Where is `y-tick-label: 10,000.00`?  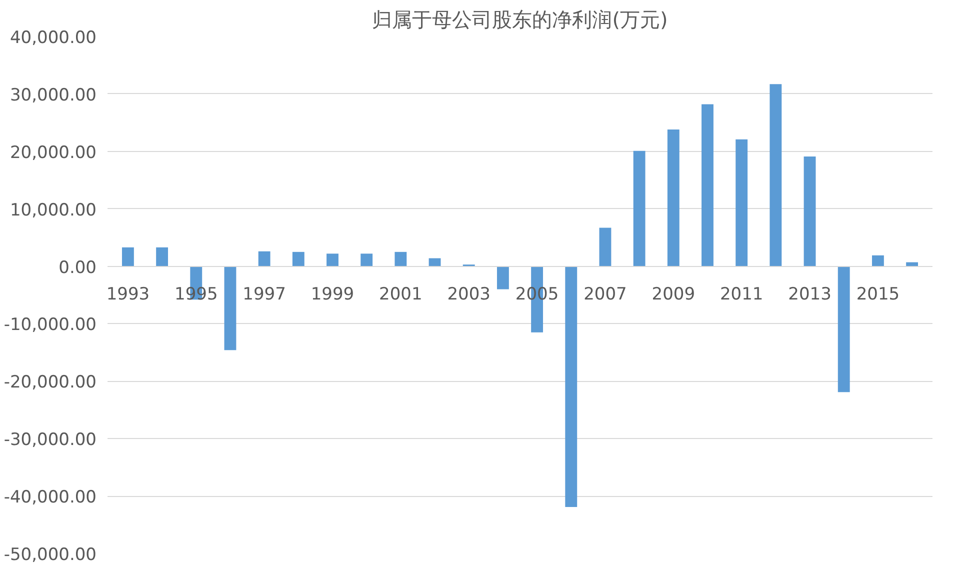
y-tick-label: 10,000.00 is located at coordinates (53, 210).